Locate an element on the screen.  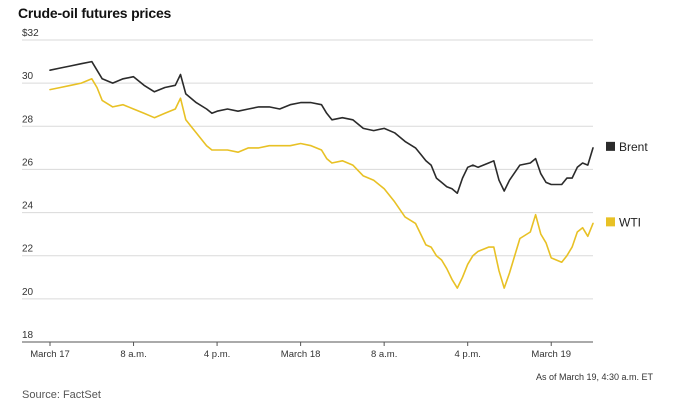
legend: Brent WTI is located at coordinates (627, 184).